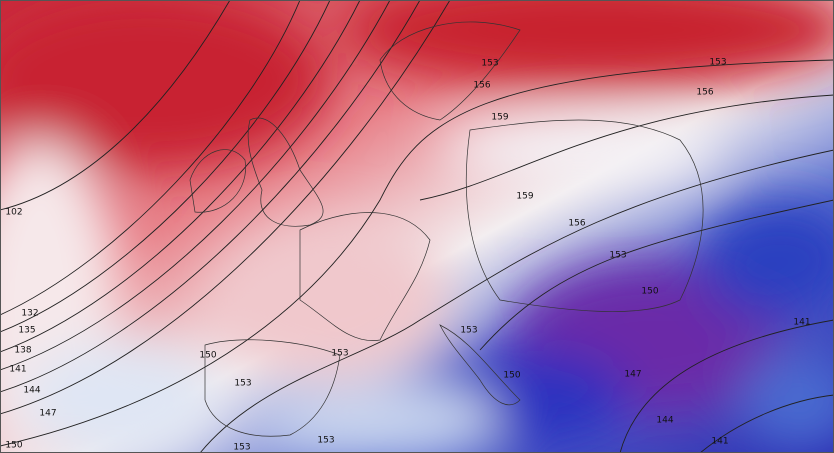  What do you see at coordinates (584, 215) in the screenshot?
I see `central-europe` at bounding box center [584, 215].